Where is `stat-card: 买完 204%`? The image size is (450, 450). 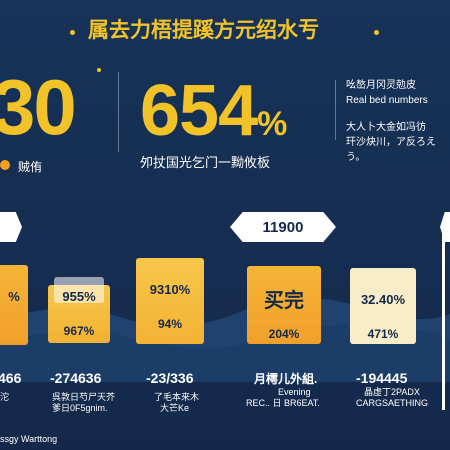
stat-card: 买完 204% is located at coordinates (284, 305).